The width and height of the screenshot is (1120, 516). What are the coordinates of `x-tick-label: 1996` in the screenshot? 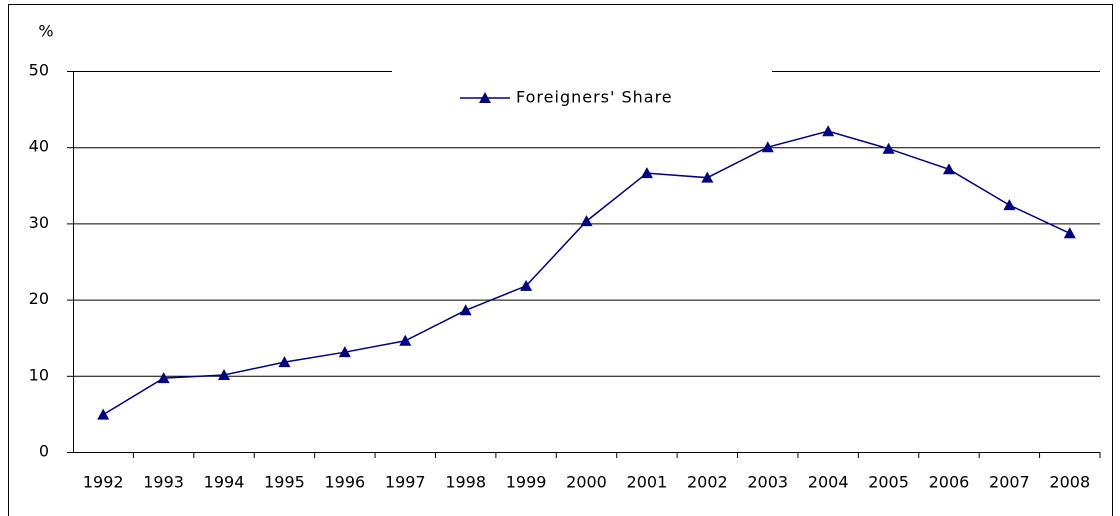 It's located at (344, 482).